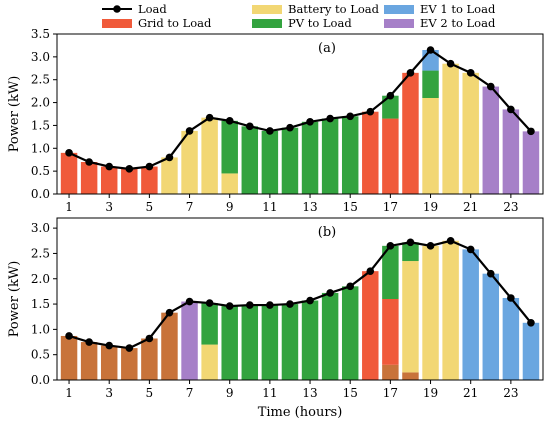  What do you see at coordinates (267, 23) in the screenshot?
I see `legend-swatch-pv` at bounding box center [267, 23].